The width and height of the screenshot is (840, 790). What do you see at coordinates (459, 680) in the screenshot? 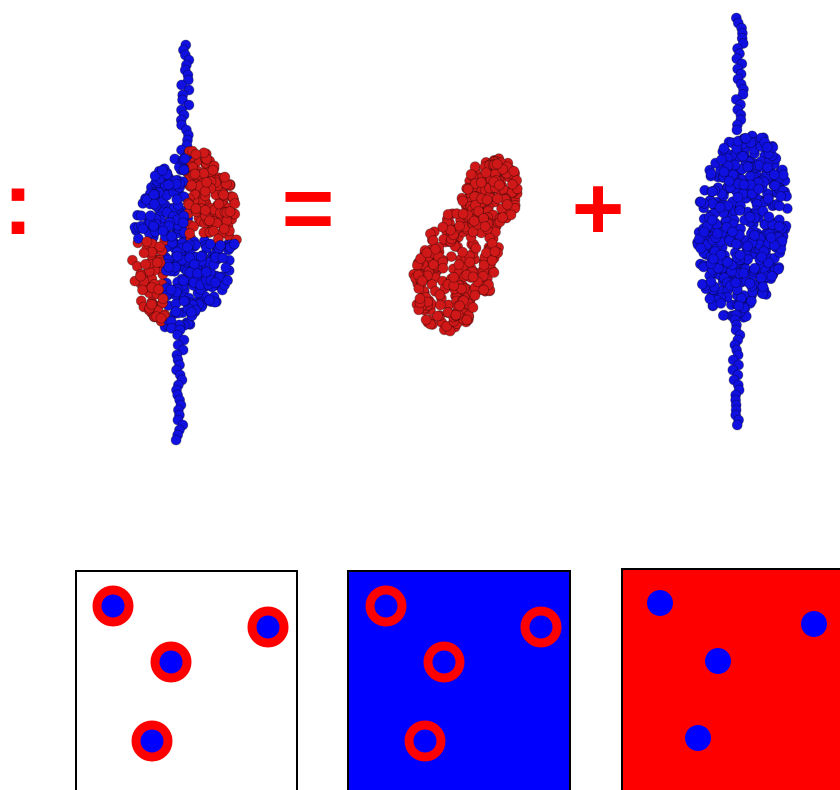
I see `panel-blue` at bounding box center [459, 680].